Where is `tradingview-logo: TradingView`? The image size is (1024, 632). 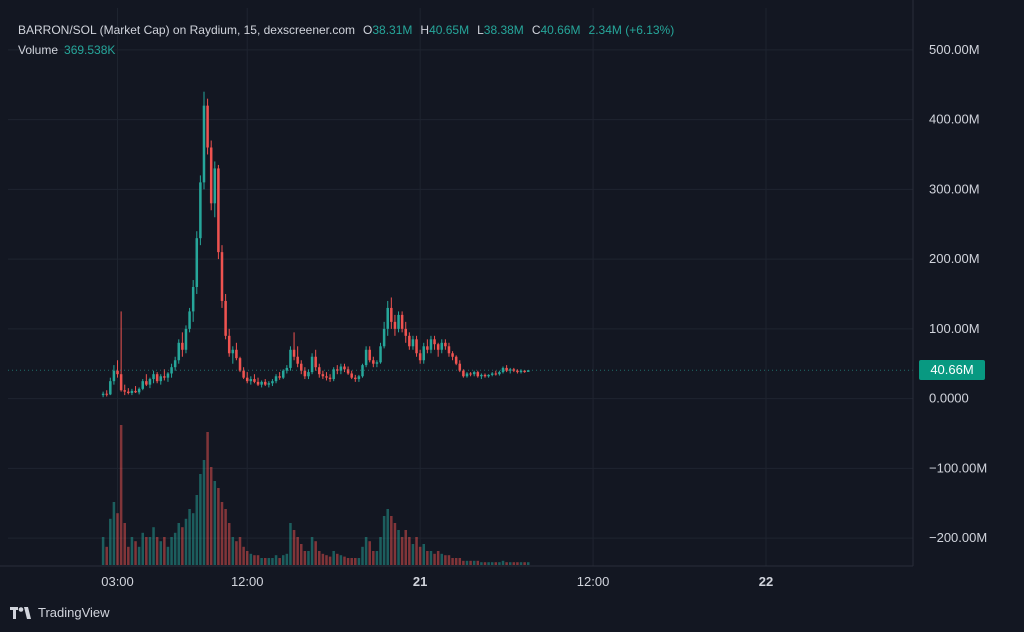 tradingview-logo: TradingView is located at coordinates (60, 612).